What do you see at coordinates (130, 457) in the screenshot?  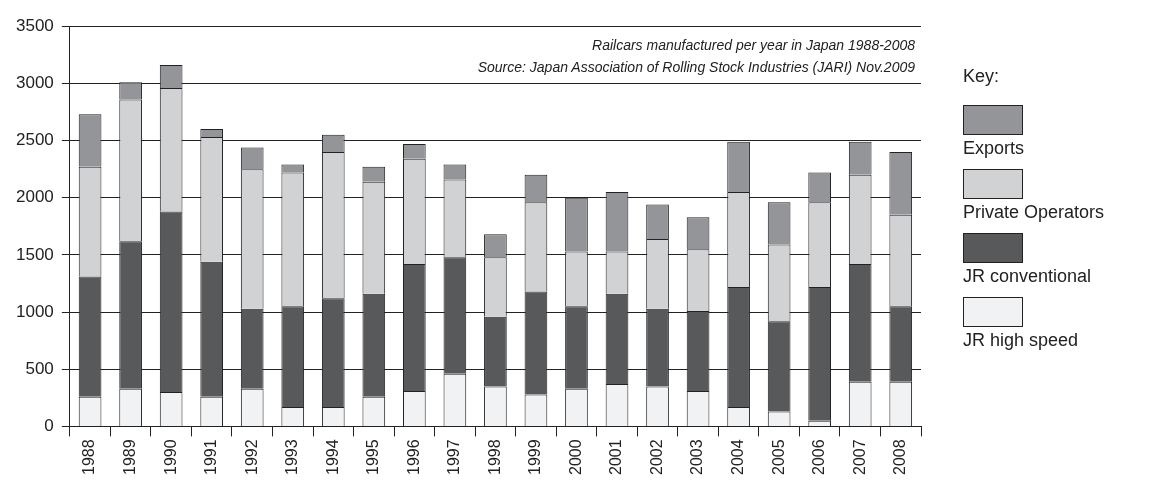 I see `x-tick-label: 1989` at bounding box center [130, 457].